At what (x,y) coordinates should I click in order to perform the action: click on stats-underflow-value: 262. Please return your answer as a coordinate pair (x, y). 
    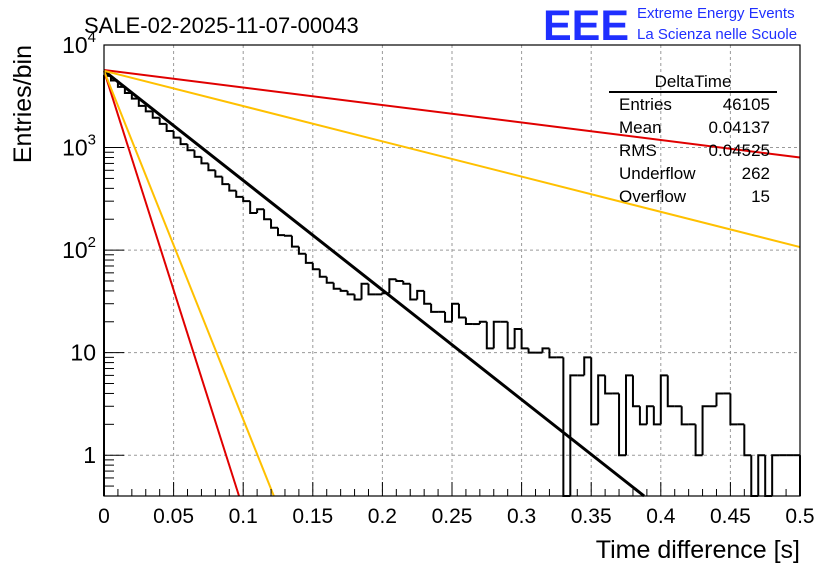
    Looking at the image, I should click on (756, 173).